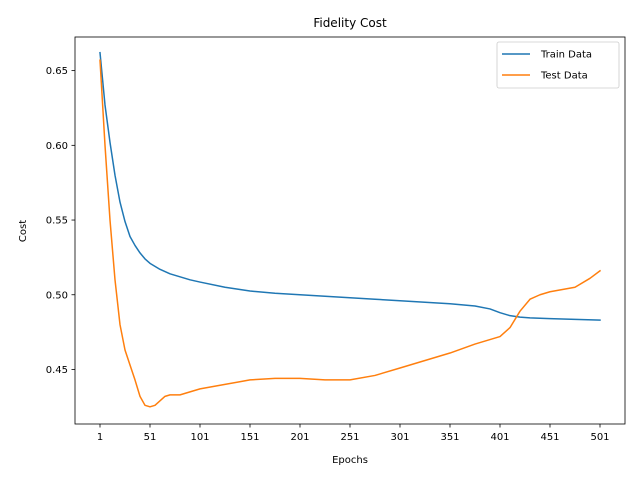  I want to click on legend-label-test-data: Test Data, so click(564, 76).